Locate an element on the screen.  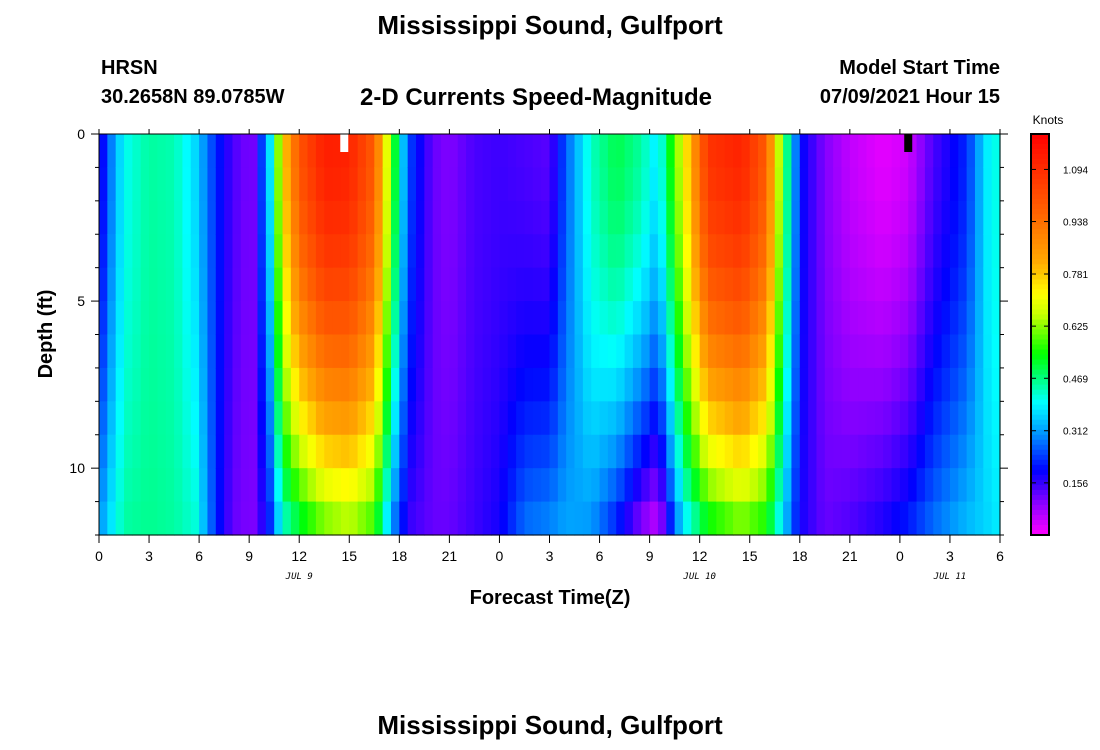
y-axis-label: Depth (ft) is located at coordinates (46, 334).